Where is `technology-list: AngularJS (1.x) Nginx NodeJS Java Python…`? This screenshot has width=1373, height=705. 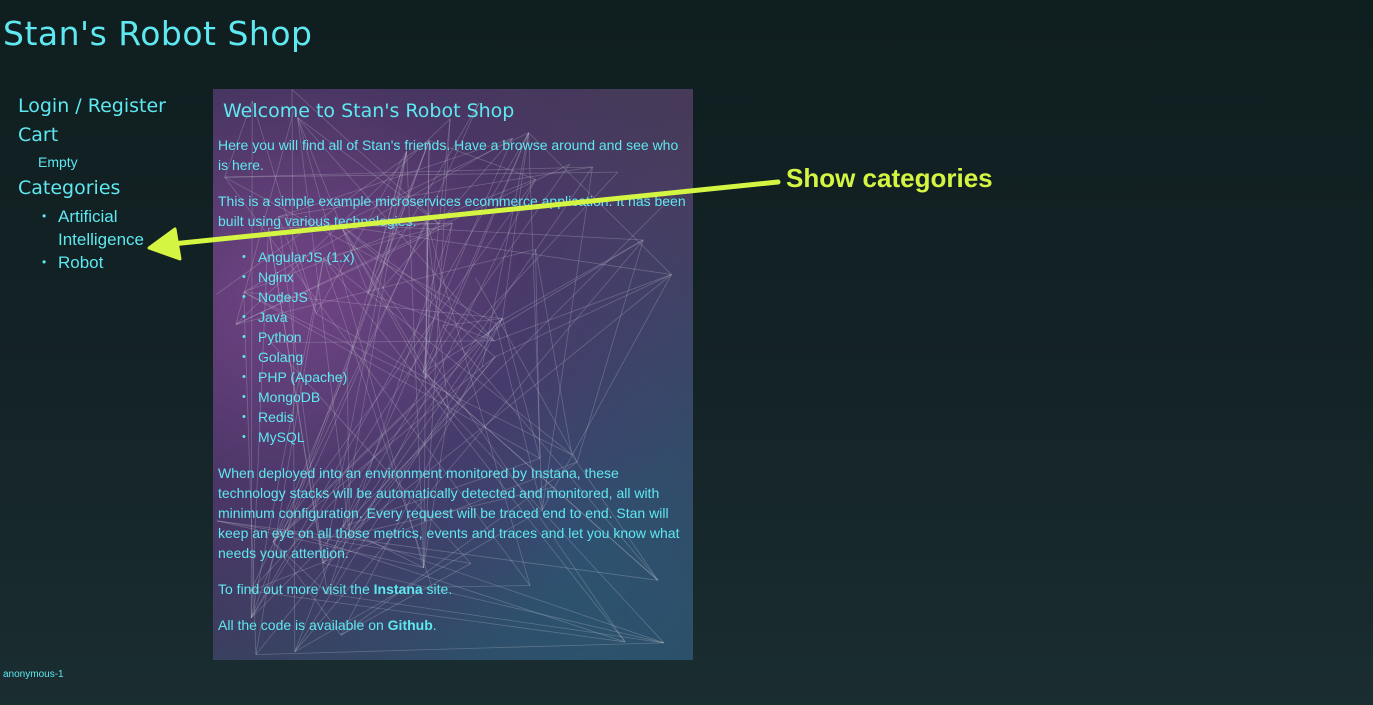 technology-list: AngularJS (1.x) Nginx NodeJS Java Python… is located at coordinates (454, 347).